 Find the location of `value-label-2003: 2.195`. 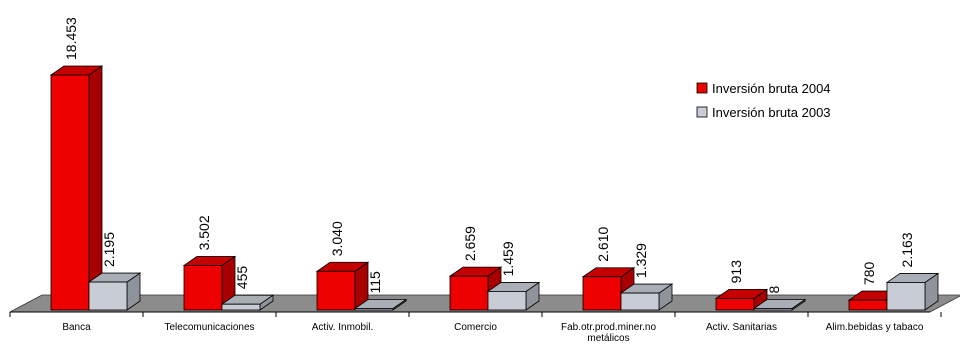

value-label-2003: 2.195 is located at coordinates (109, 249).